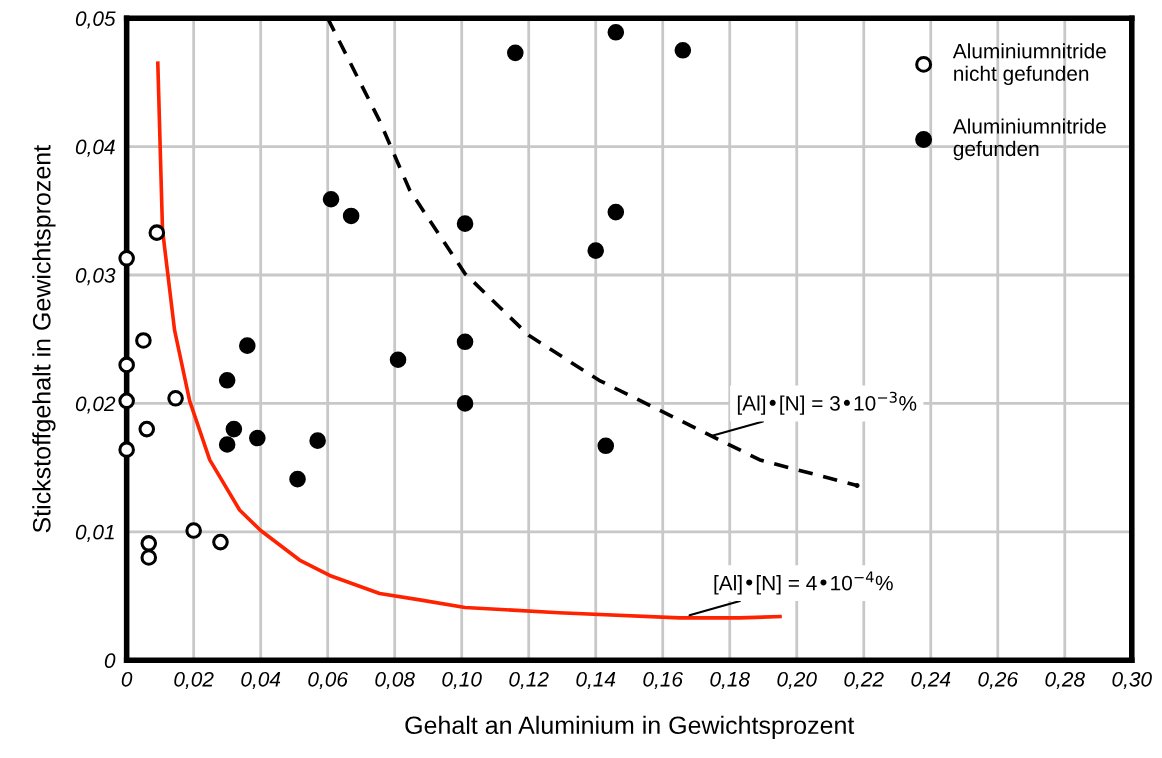  Describe the element at coordinates (44, 339) in the screenshot. I see `y-axis-title: Stickstoffgehalt in Gewichtsprozent` at that location.